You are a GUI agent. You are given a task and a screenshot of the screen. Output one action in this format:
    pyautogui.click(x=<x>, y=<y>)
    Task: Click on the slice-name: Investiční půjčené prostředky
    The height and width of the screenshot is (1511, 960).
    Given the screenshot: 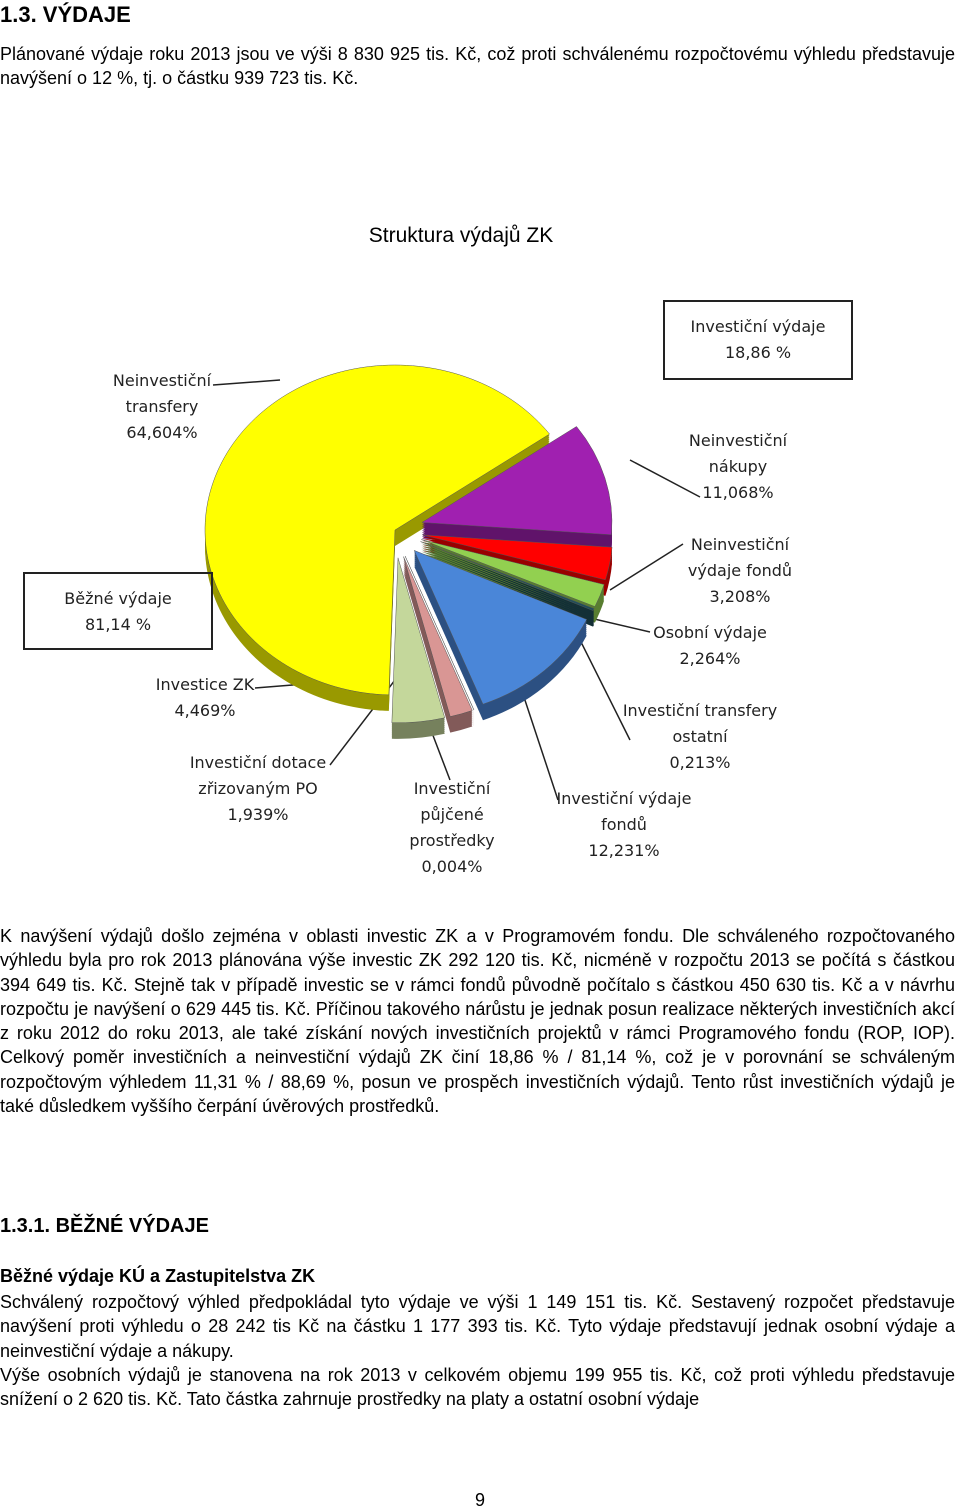 What is the action you would take?
    pyautogui.click(x=452, y=814)
    